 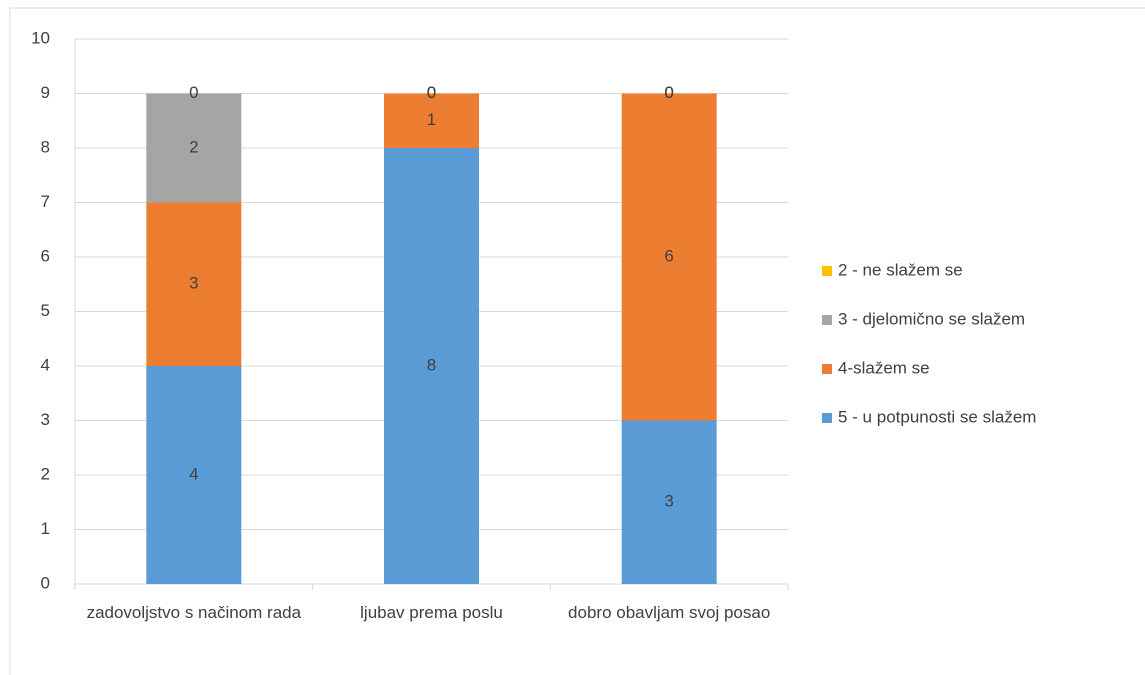 I want to click on legend-label: 2 - ne slažem se, so click(x=900, y=269).